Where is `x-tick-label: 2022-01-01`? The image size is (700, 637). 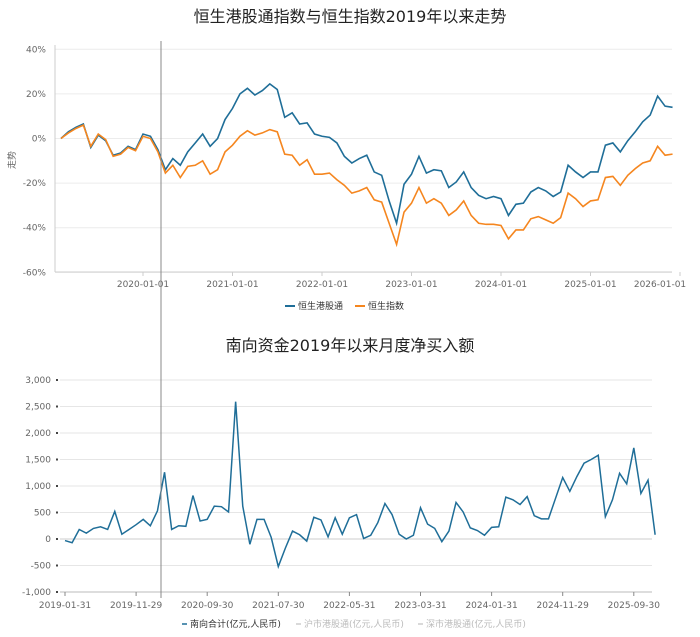 x-tick-label: 2022-01-01 is located at coordinates (322, 285).